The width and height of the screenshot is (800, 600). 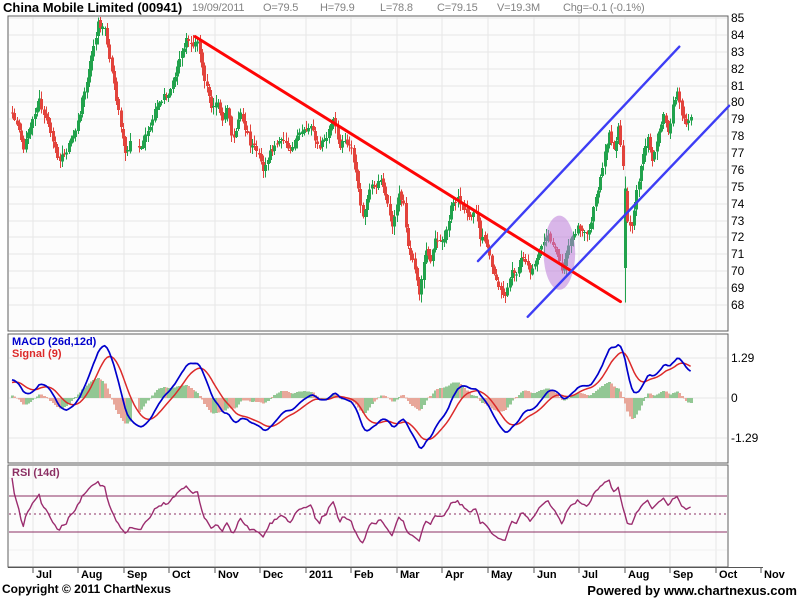 What do you see at coordinates (36, 473) in the screenshot?
I see `rsi-label: RSI (14d)` at bounding box center [36, 473].